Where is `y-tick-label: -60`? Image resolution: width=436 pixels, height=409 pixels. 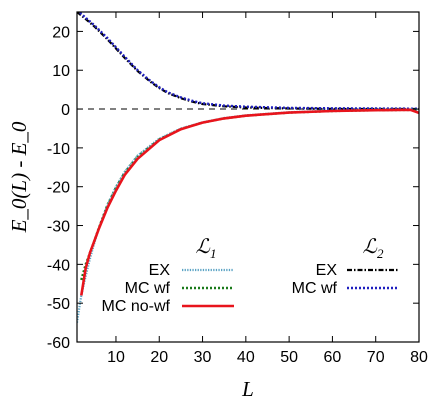 y-tick-label: -60 is located at coordinates (58, 343).